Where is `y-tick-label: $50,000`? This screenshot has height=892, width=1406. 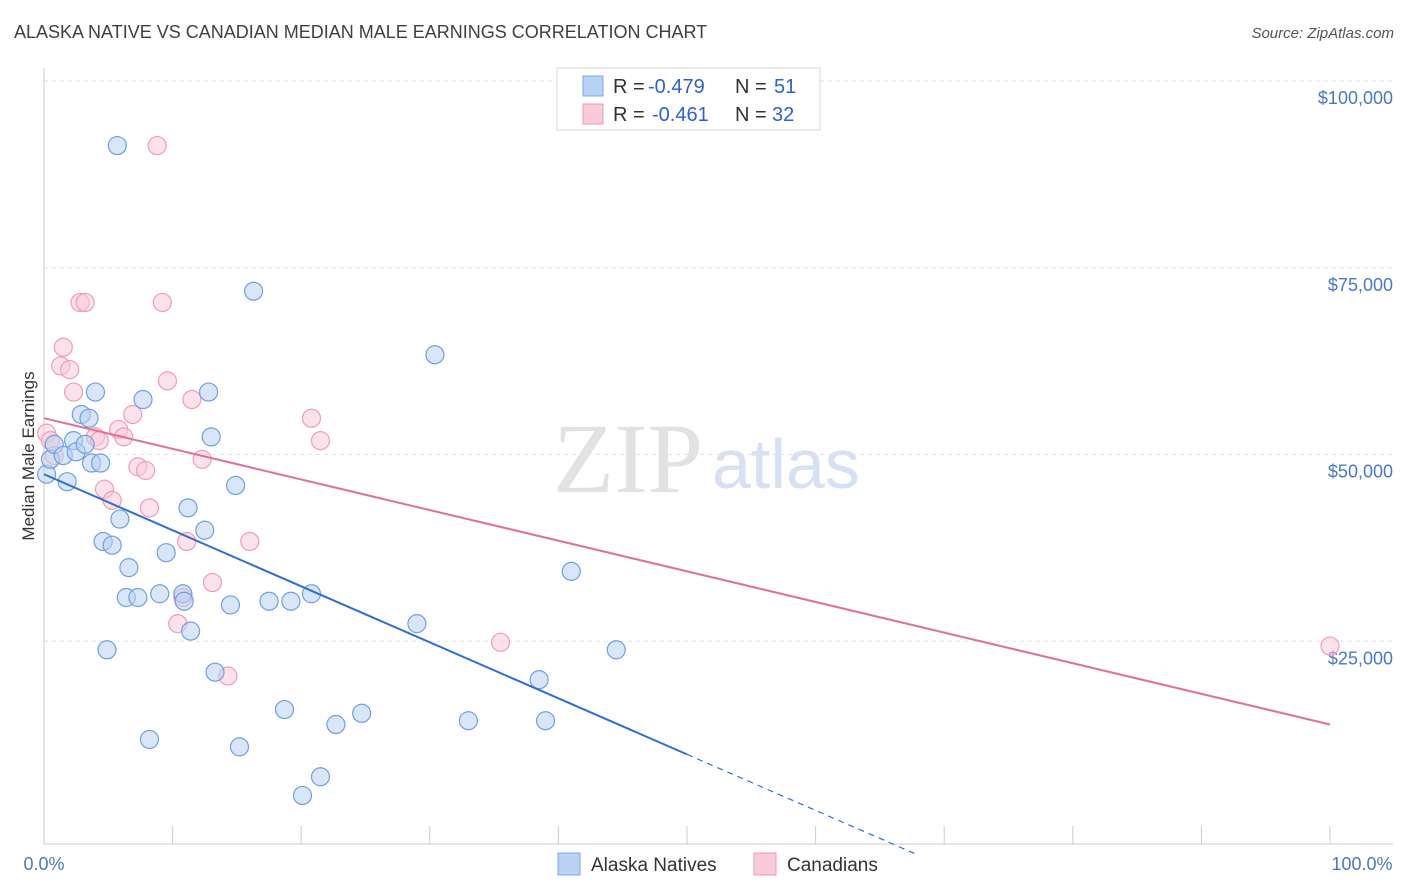
y-tick-label: $50,000 is located at coordinates (1360, 472).